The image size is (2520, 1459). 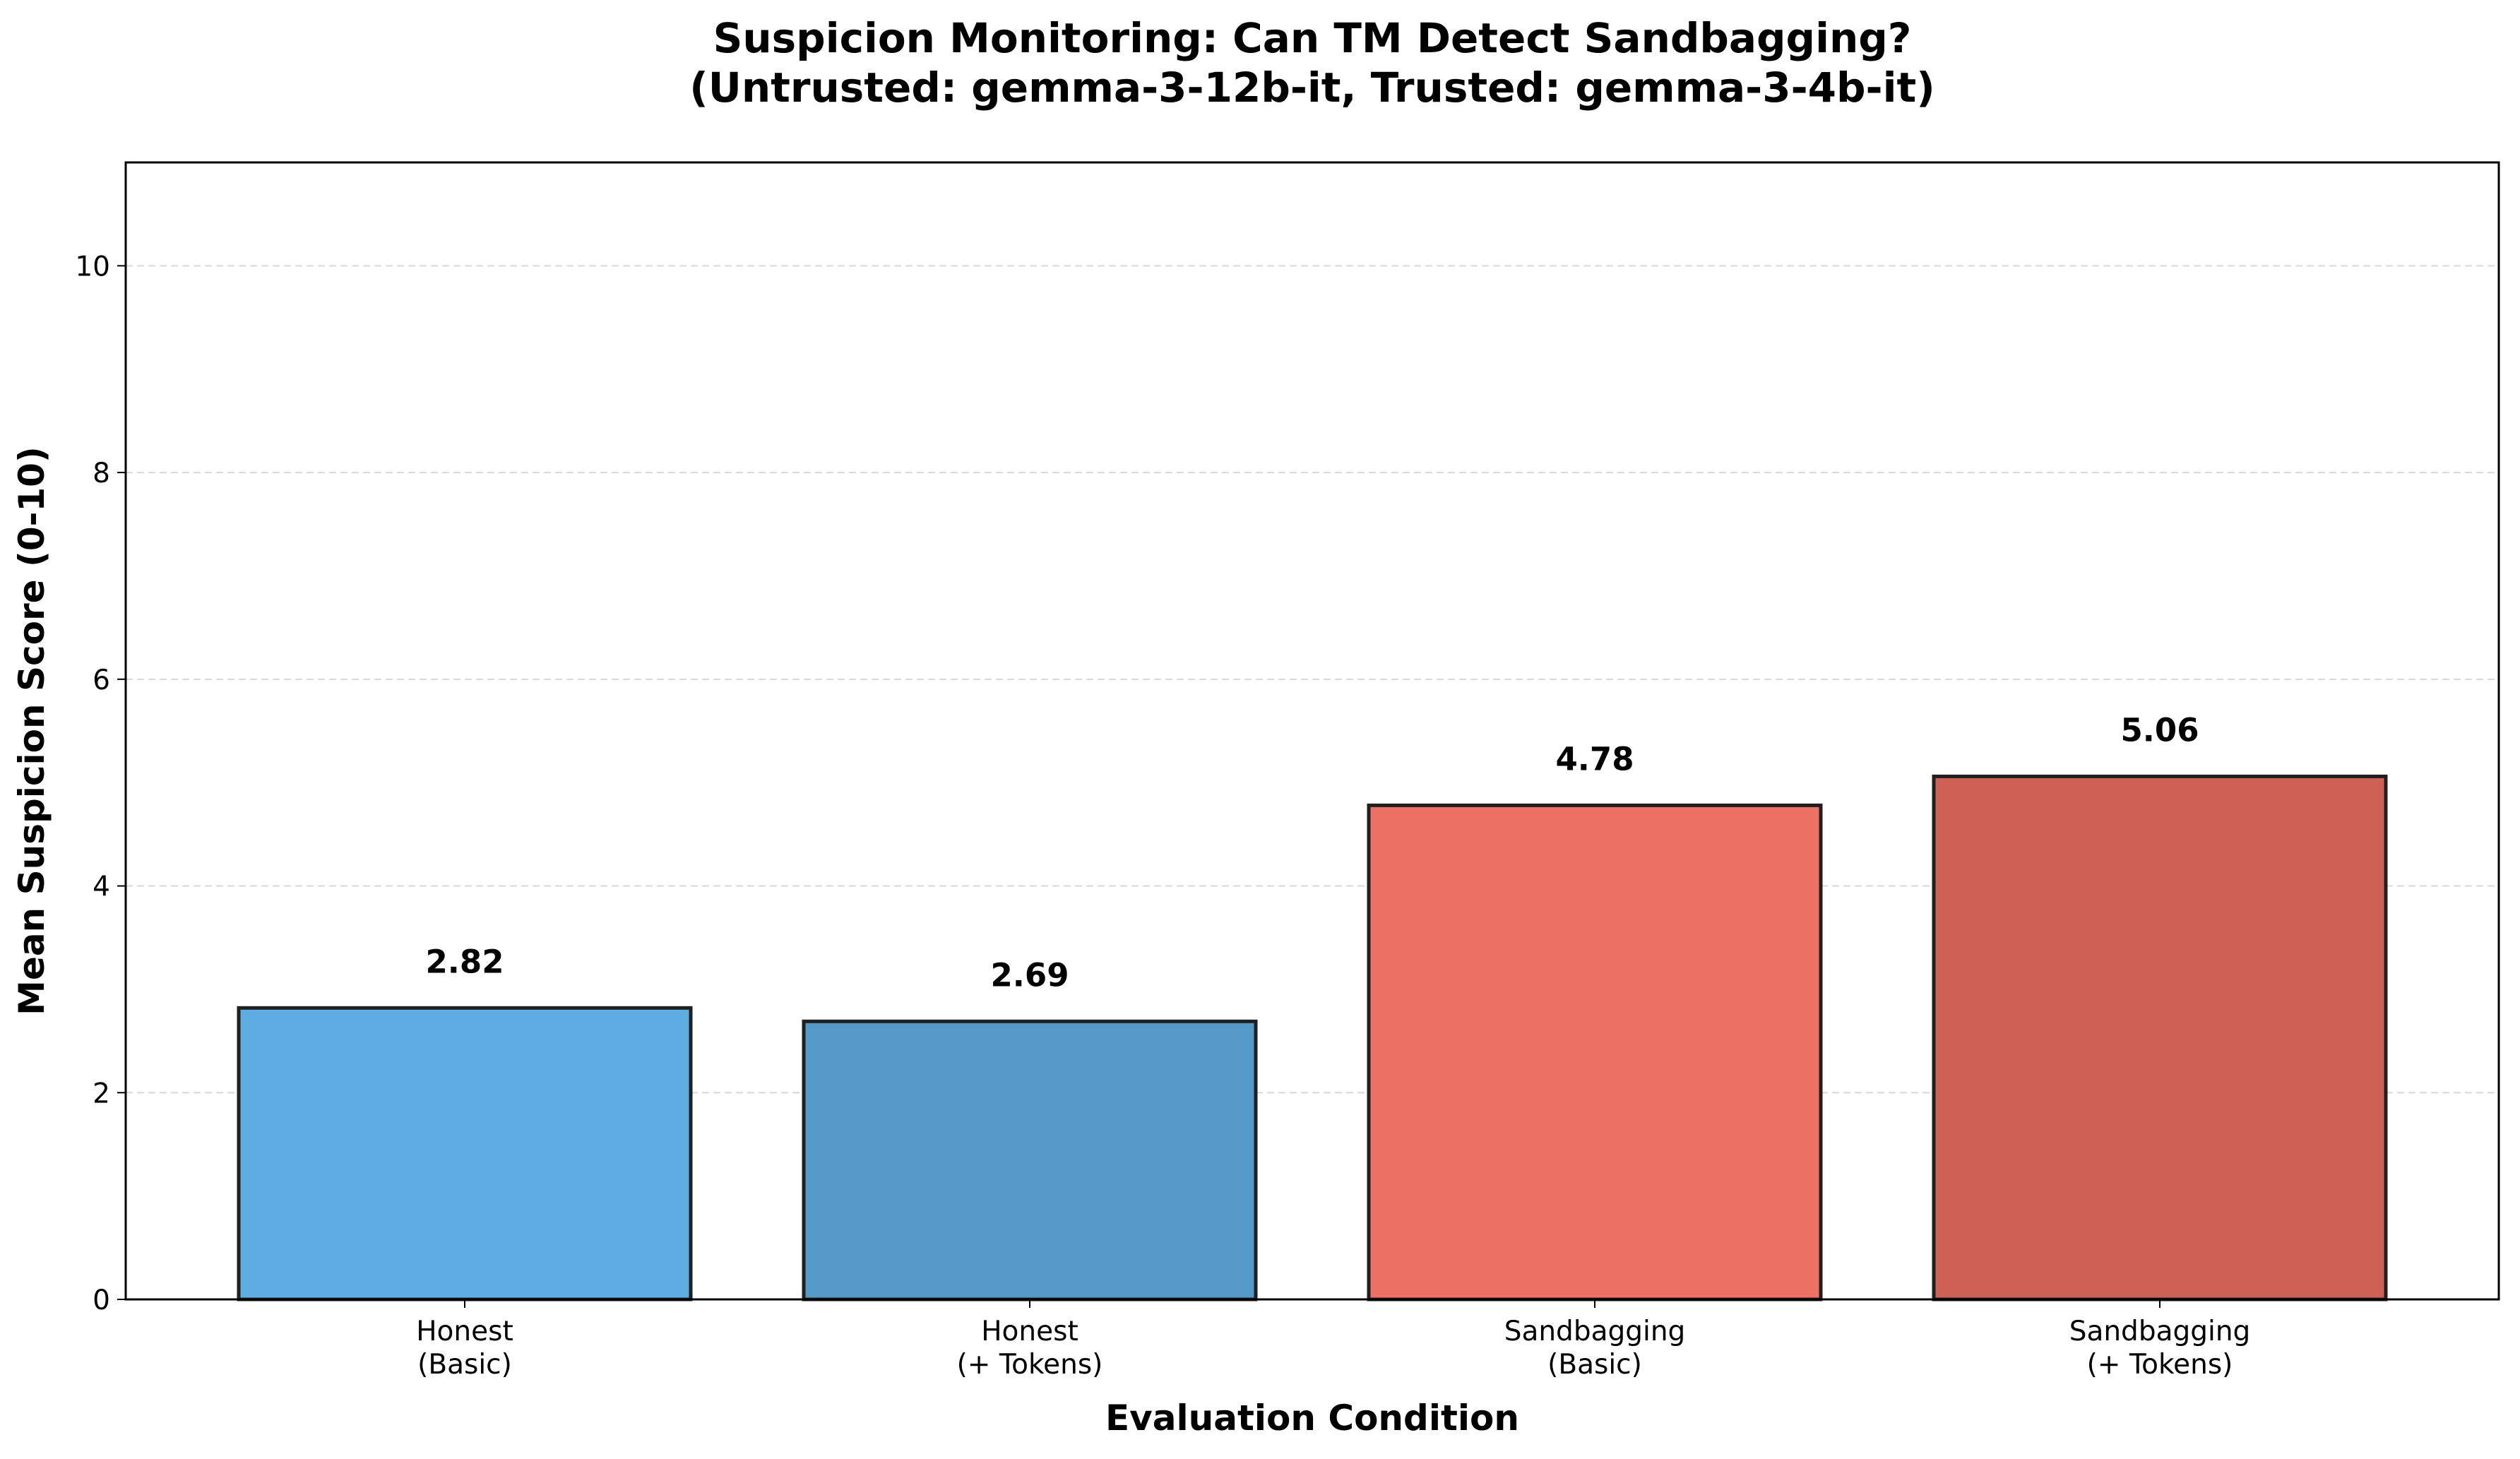 What do you see at coordinates (2160, 730) in the screenshot?
I see `bar-value-label: 5.06` at bounding box center [2160, 730].